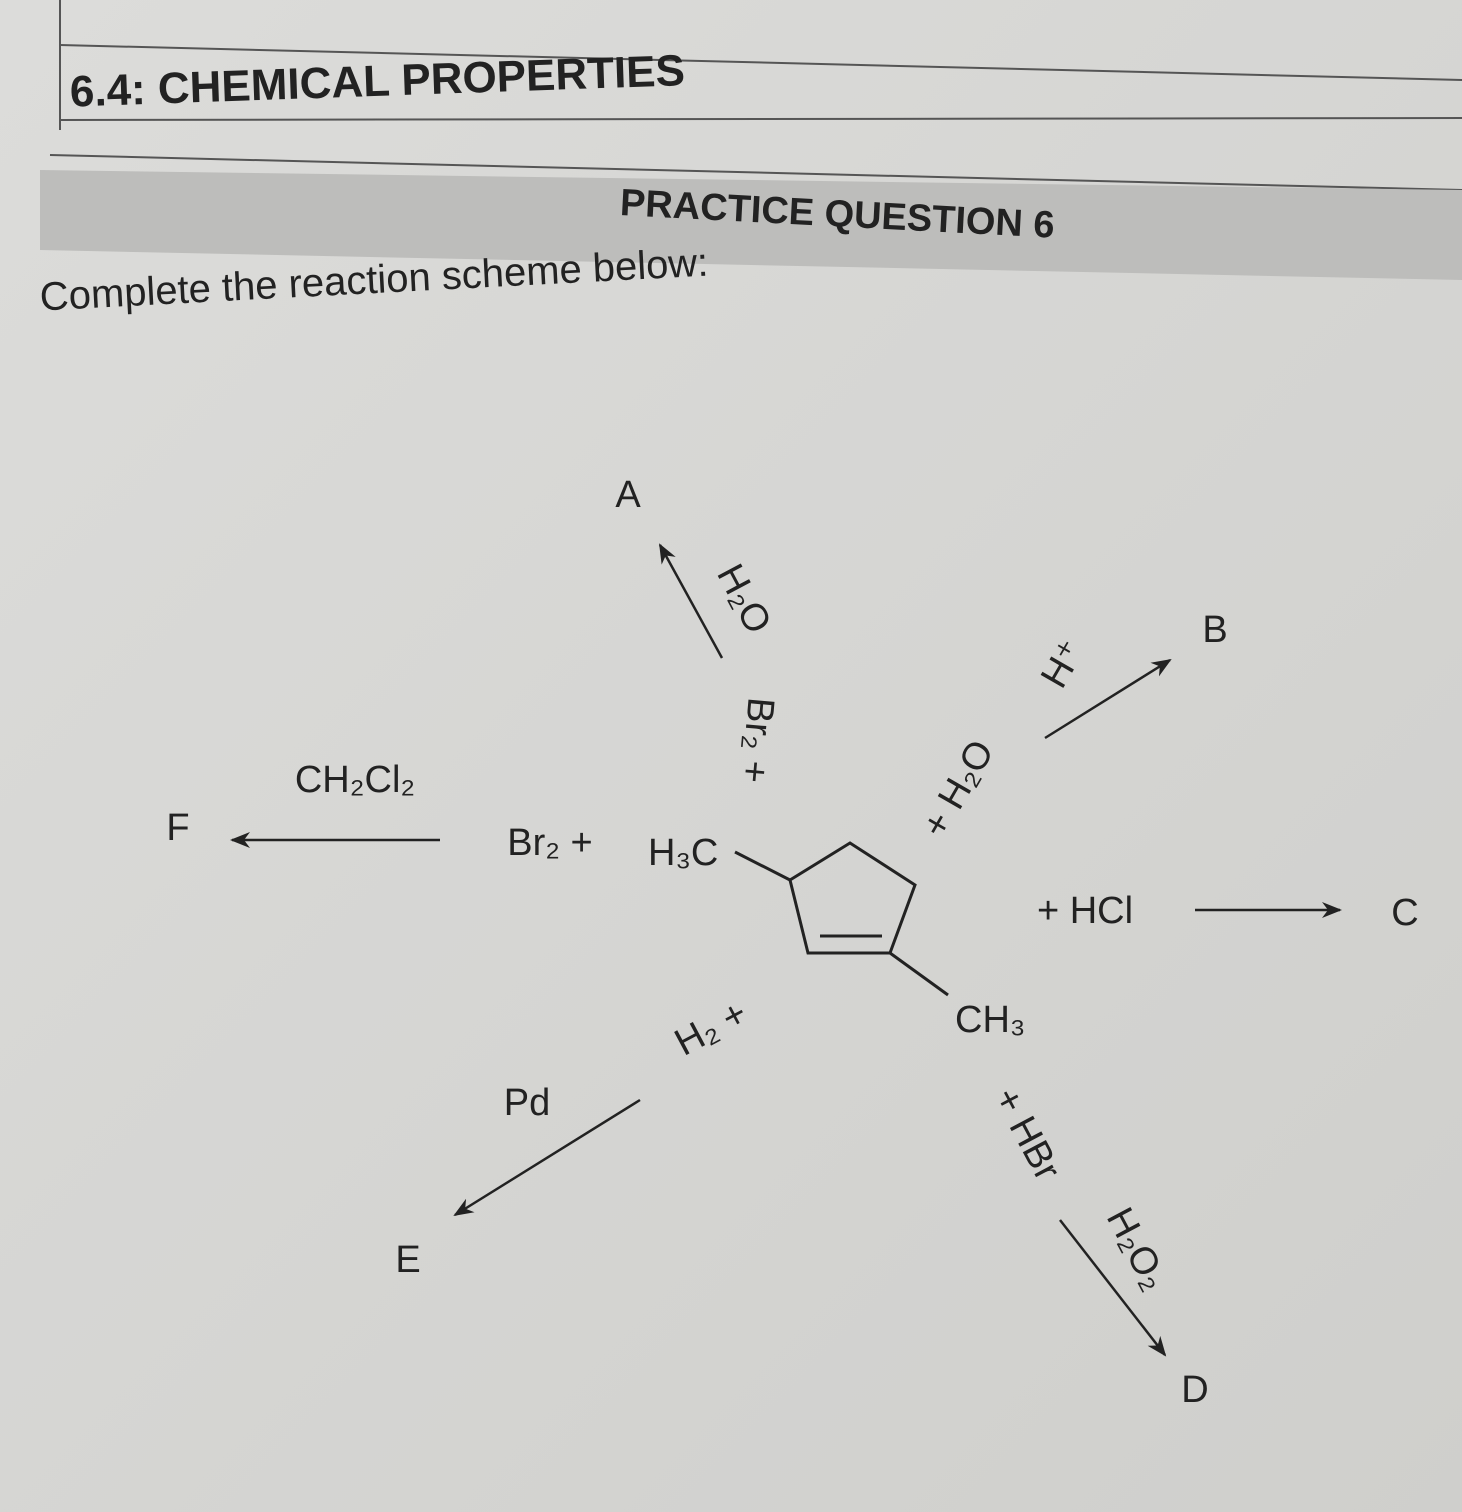  I want to click on reactant: + HCl, so click(1085, 911).